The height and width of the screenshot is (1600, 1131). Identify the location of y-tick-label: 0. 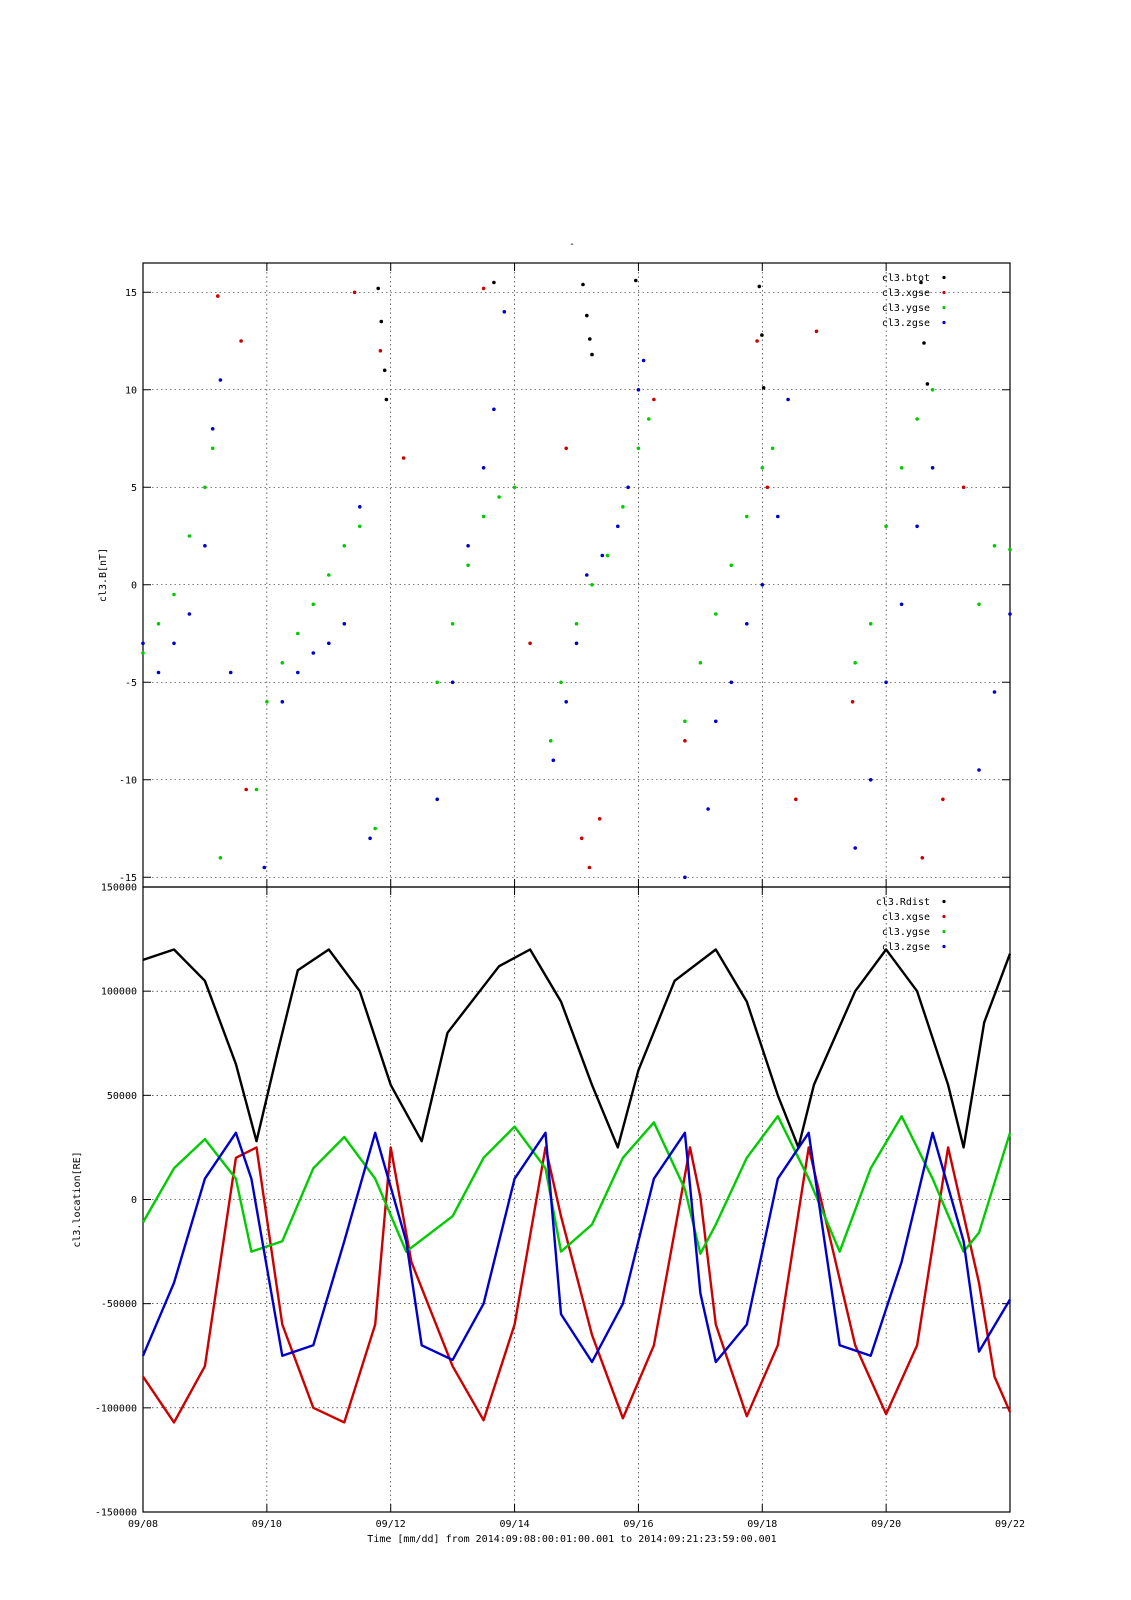
(134, 1200).